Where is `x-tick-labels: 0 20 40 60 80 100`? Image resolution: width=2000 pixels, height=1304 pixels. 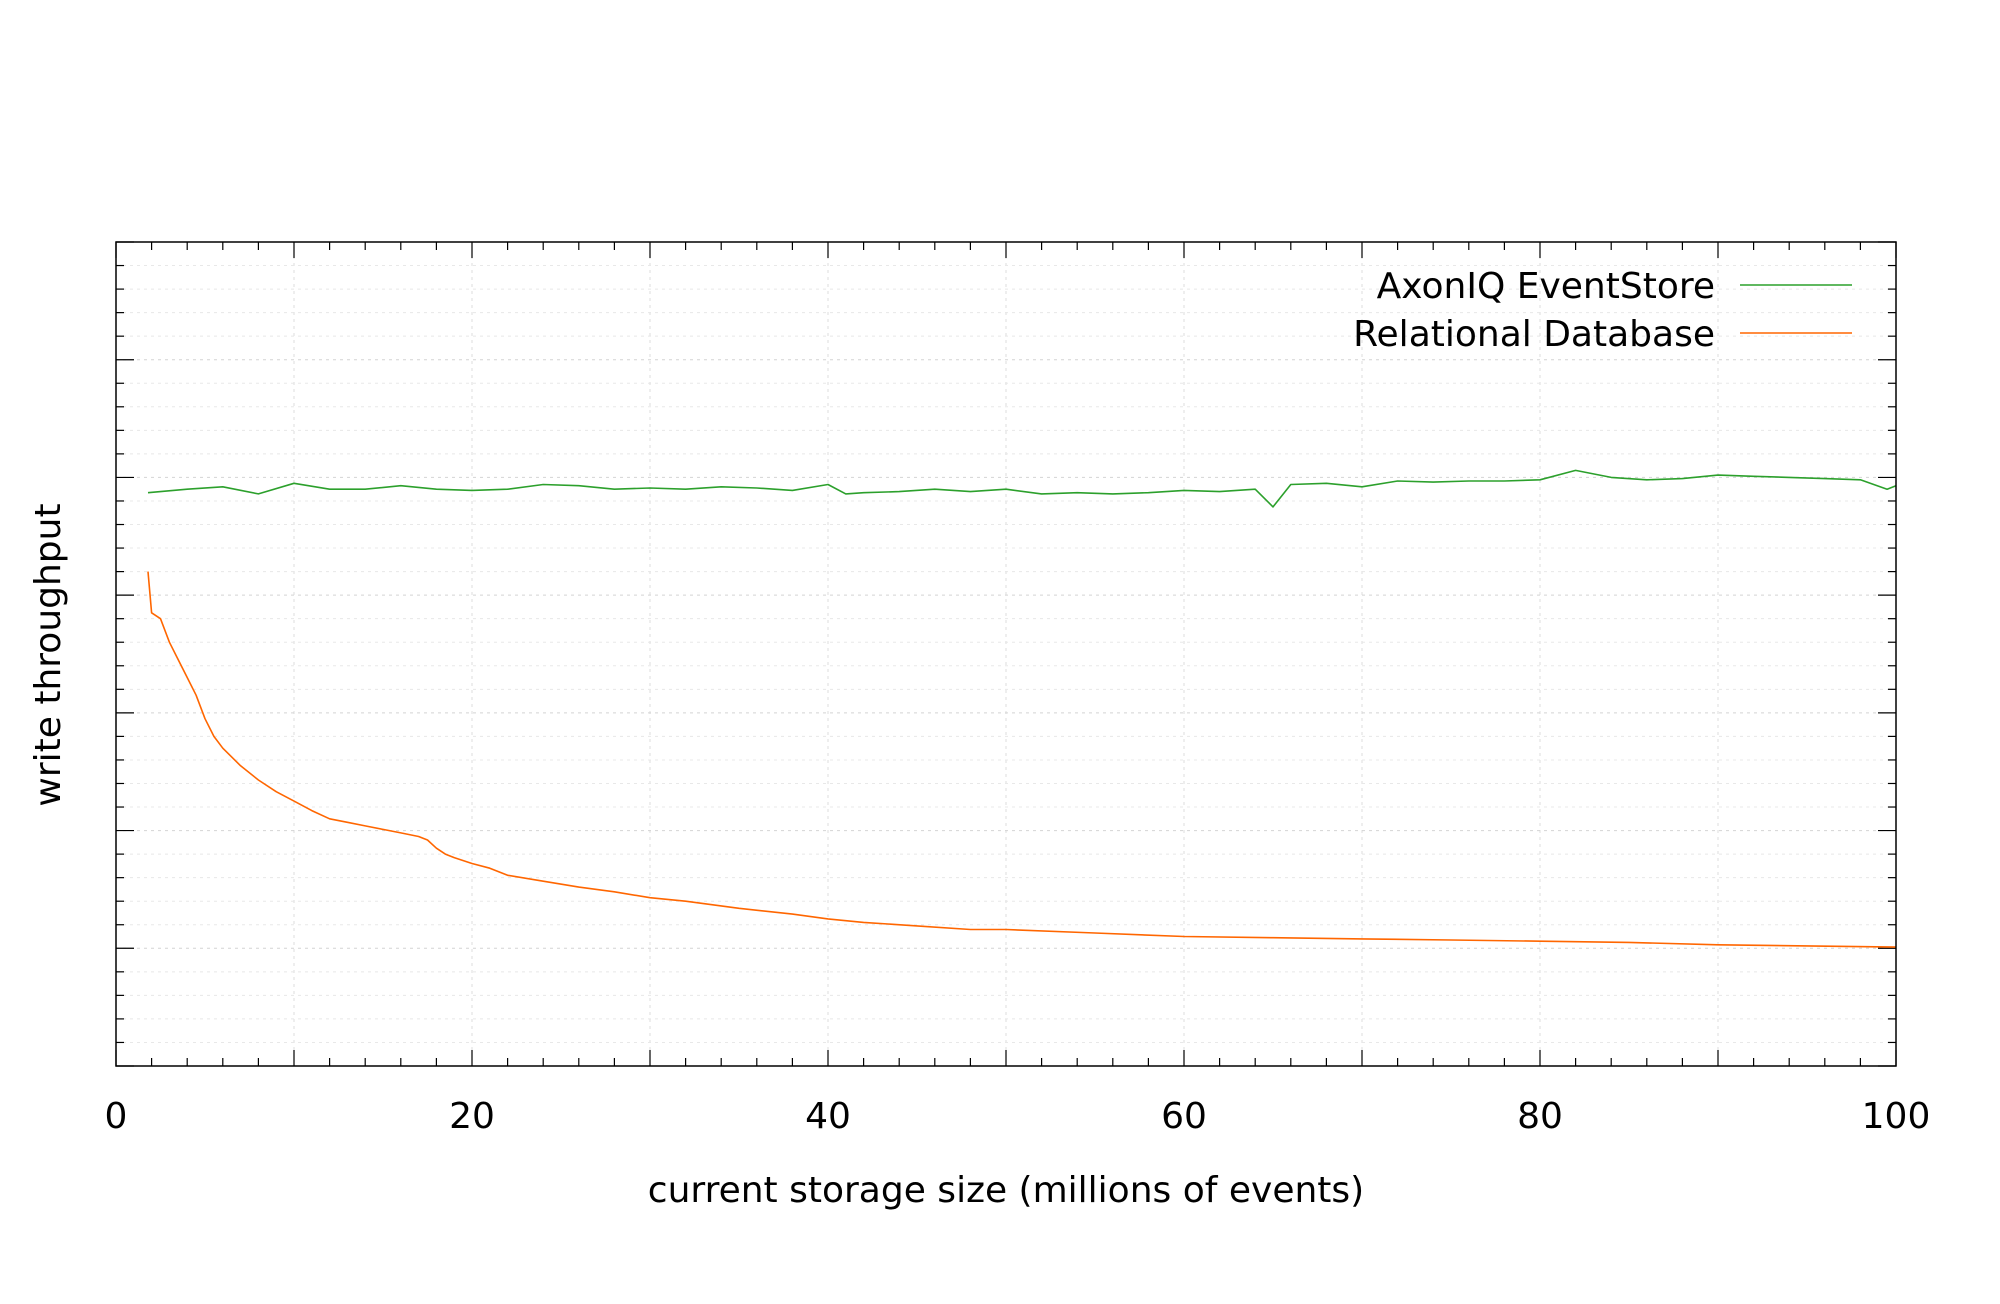
x-tick-labels: 0 20 40 60 80 100 is located at coordinates (1018, 1116).